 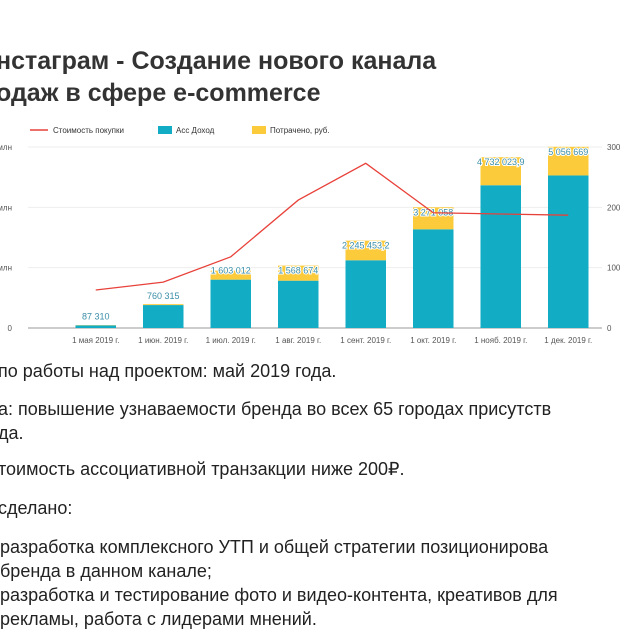 I want to click on value-label: 4 732 023,9, so click(x=501, y=162).